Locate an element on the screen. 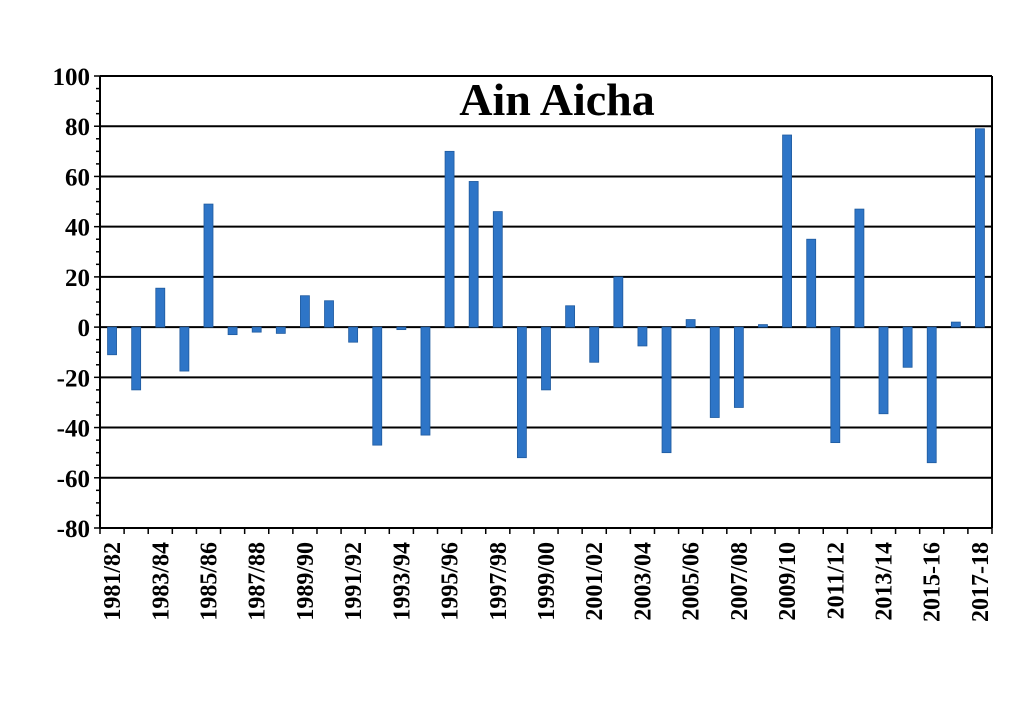 The width and height of the screenshot is (1025, 727). y-tick-label: 20 is located at coordinates (77, 278).